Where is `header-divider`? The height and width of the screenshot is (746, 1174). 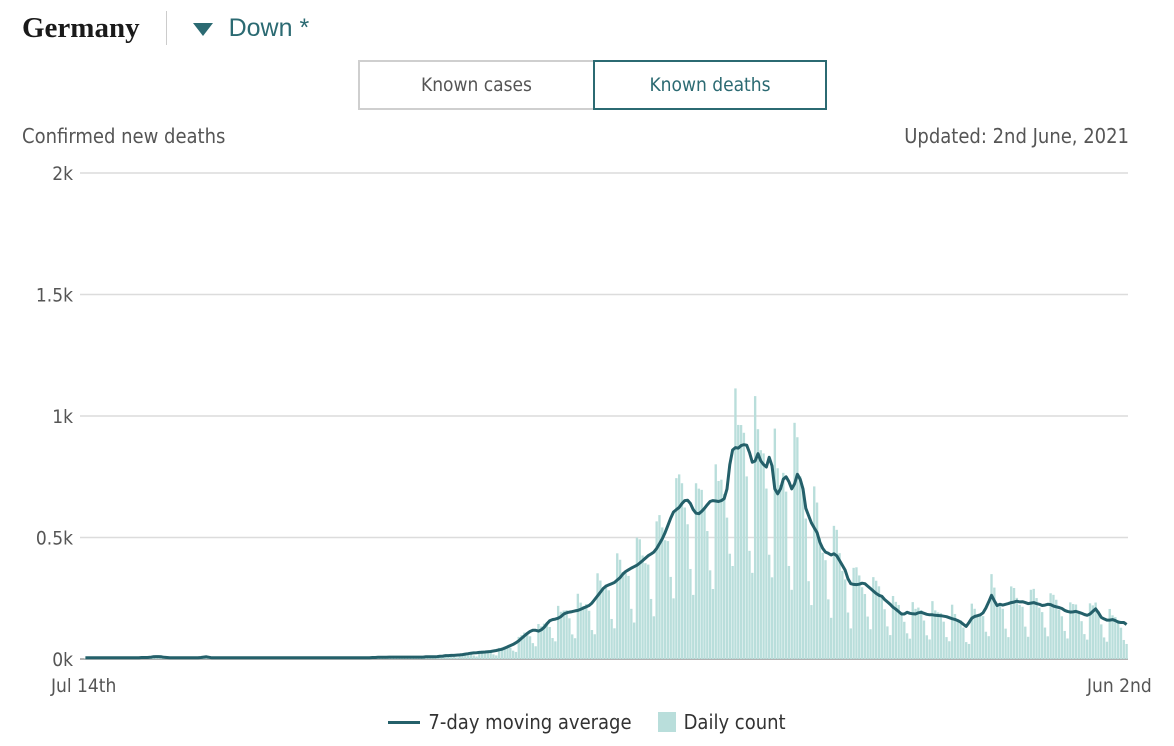
header-divider is located at coordinates (166, 28).